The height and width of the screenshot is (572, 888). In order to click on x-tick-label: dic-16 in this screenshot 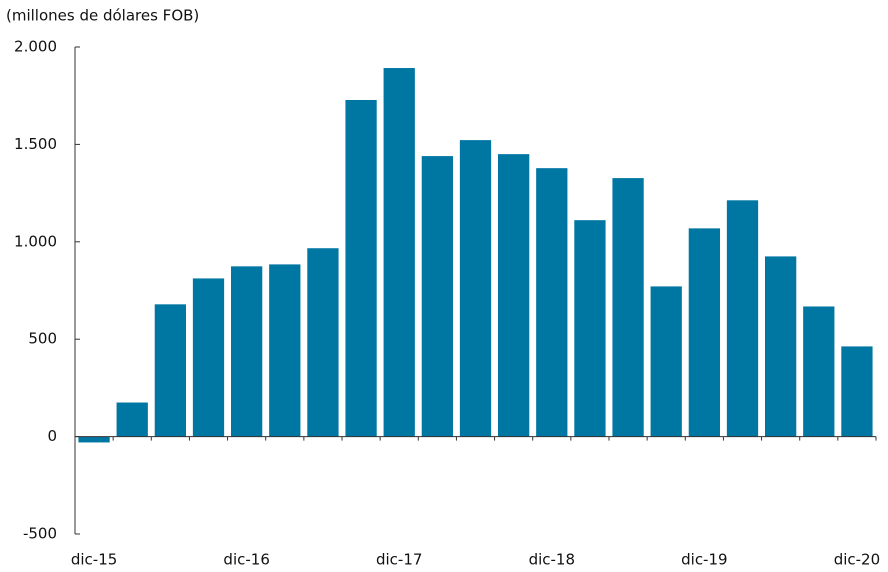, I will do `click(246, 560)`.